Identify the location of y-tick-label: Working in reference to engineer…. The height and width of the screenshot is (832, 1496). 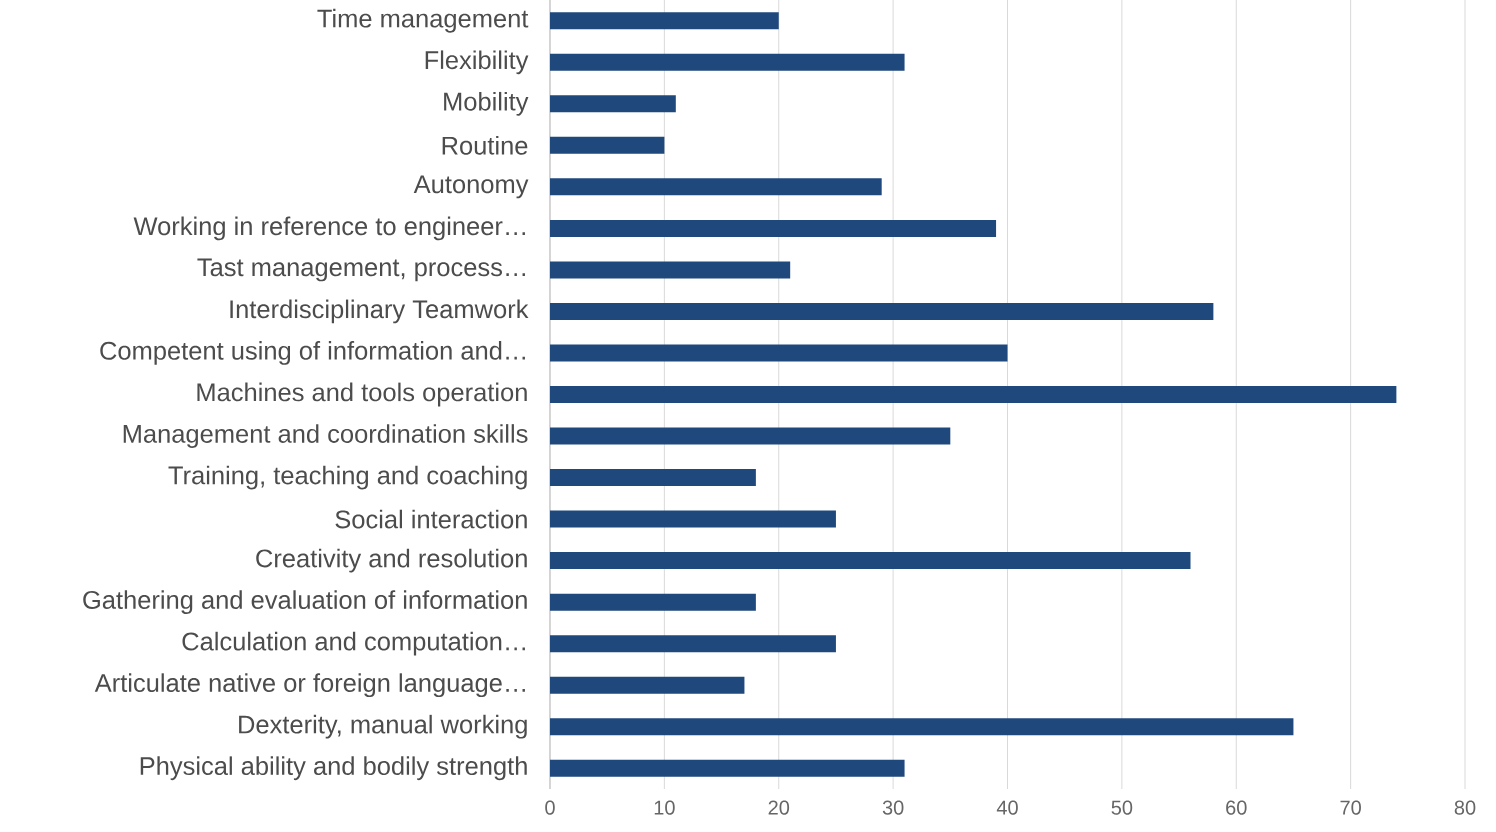
(329, 228).